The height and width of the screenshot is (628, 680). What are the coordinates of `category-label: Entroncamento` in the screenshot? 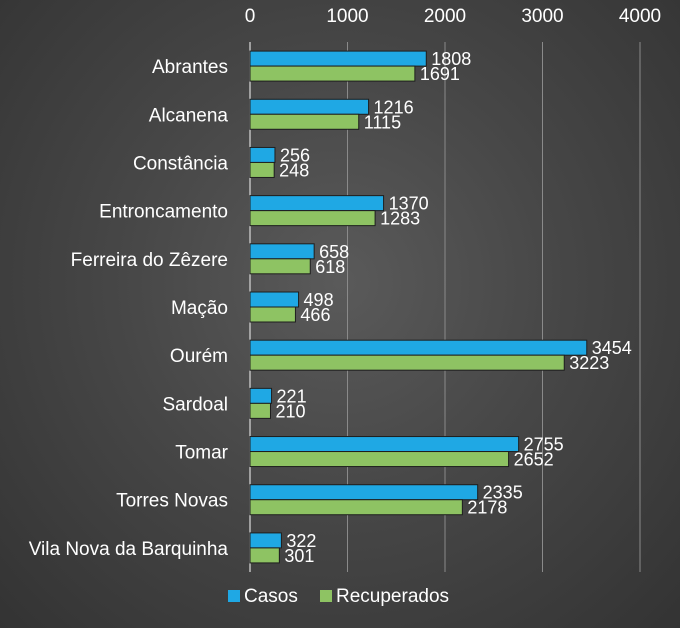 It's located at (163, 212).